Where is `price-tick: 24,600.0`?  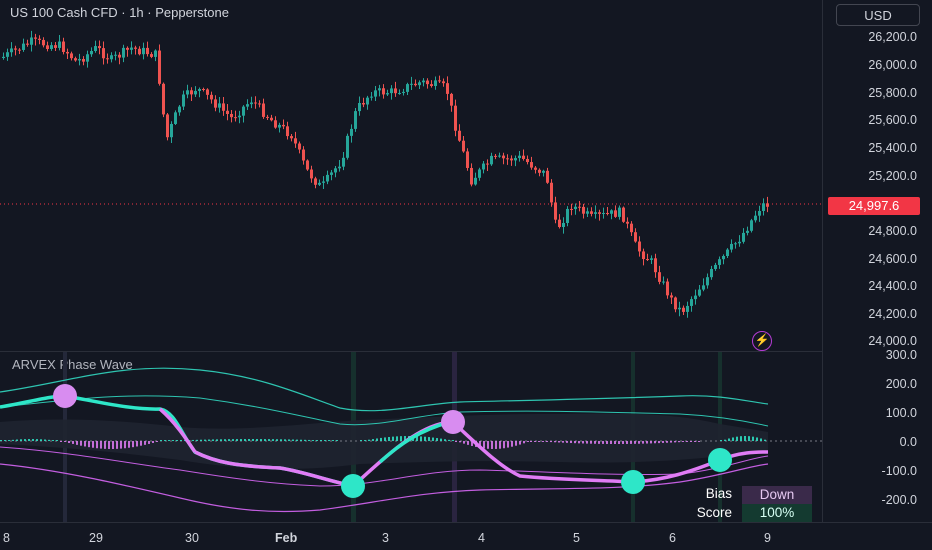
price-tick: 24,600.0 is located at coordinates (892, 259).